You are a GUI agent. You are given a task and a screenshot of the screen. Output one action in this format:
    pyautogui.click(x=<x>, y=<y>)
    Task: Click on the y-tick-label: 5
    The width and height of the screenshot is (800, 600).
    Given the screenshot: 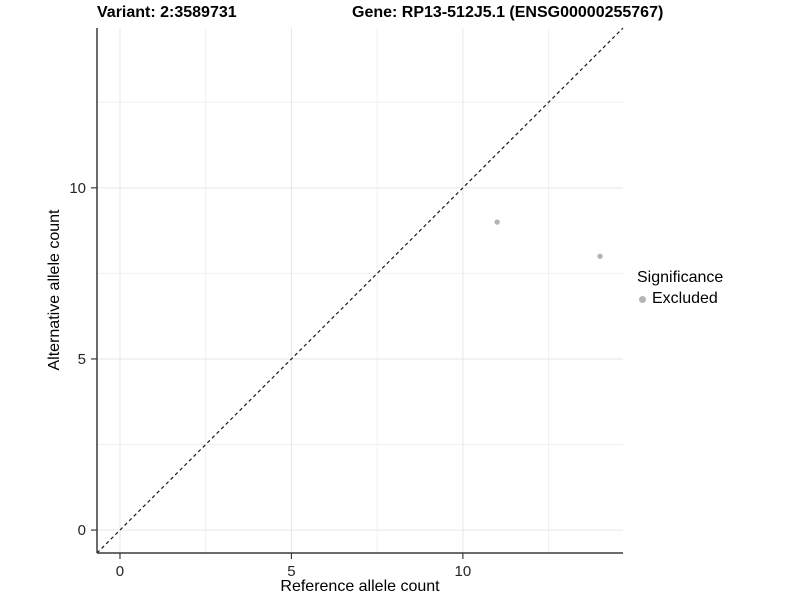 What is the action you would take?
    pyautogui.click(x=82, y=359)
    